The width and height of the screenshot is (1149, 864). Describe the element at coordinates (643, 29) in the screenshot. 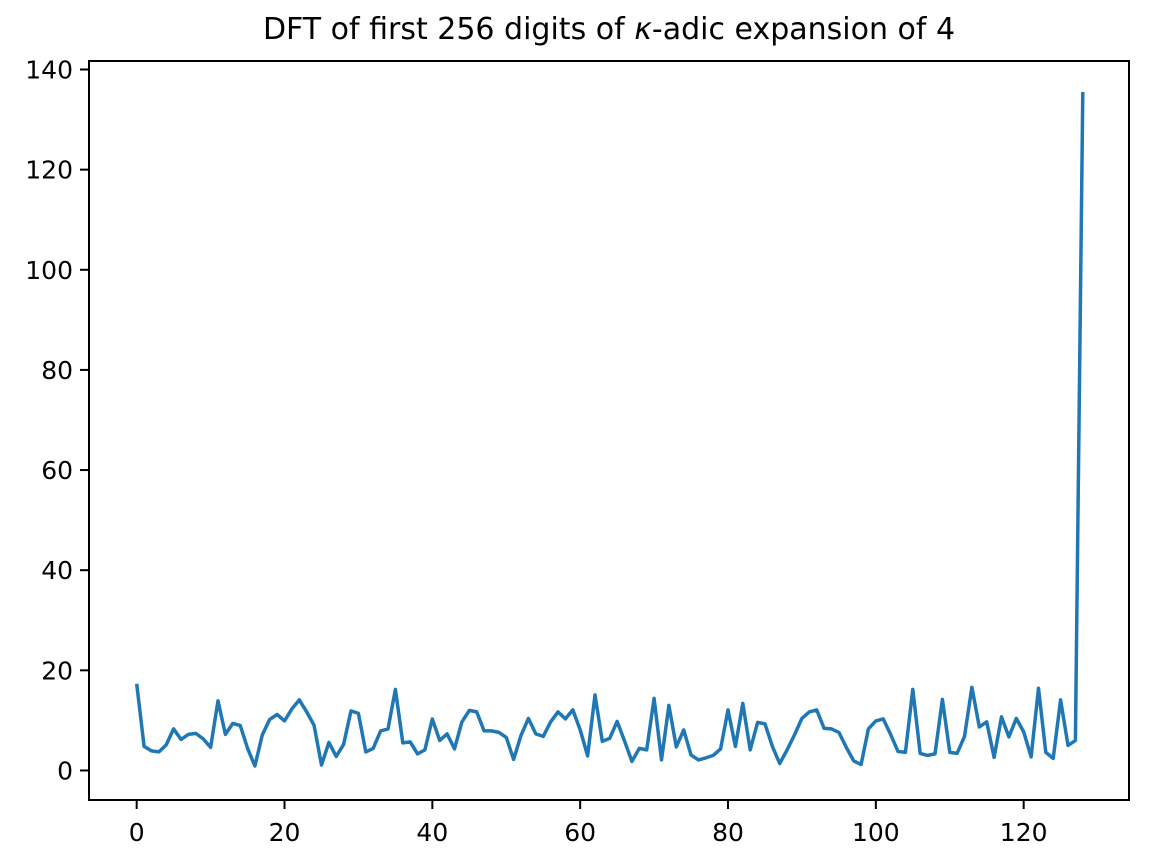

I see `chart-title-kappa-symbol: κ` at that location.